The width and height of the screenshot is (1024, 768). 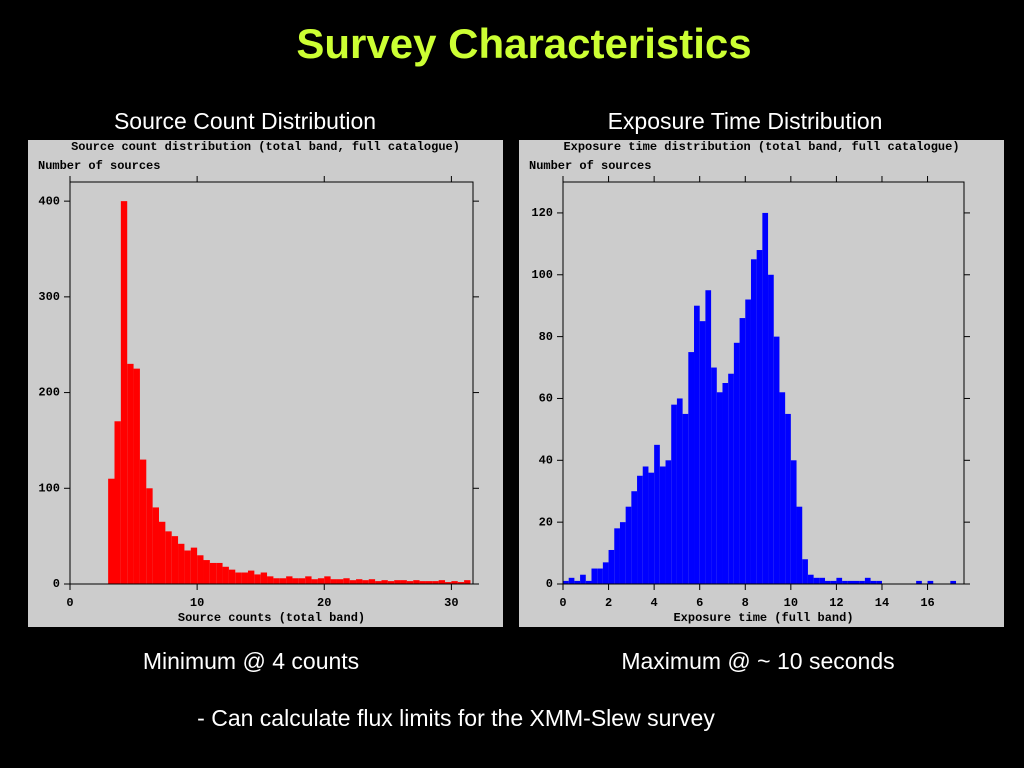 I want to click on y-tick-label: 80, so click(x=546, y=337).